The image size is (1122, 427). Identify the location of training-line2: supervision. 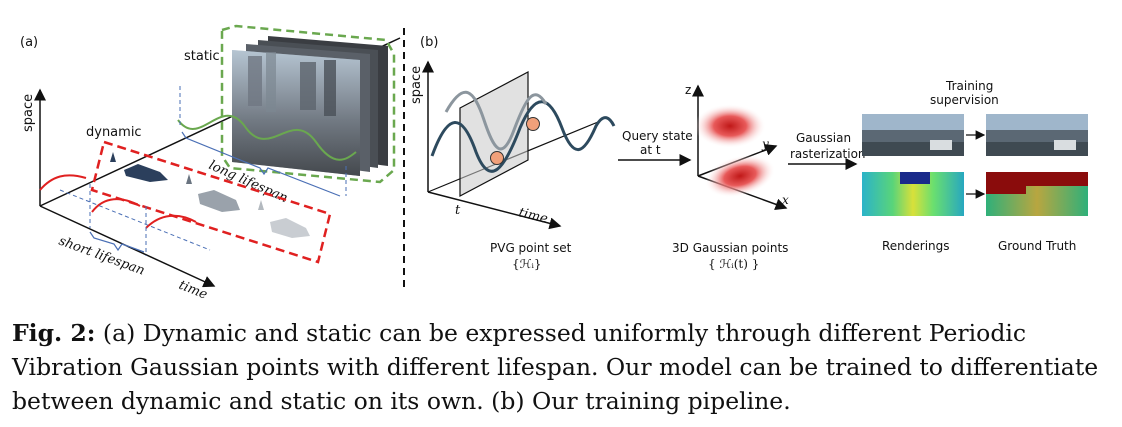
(964, 100).